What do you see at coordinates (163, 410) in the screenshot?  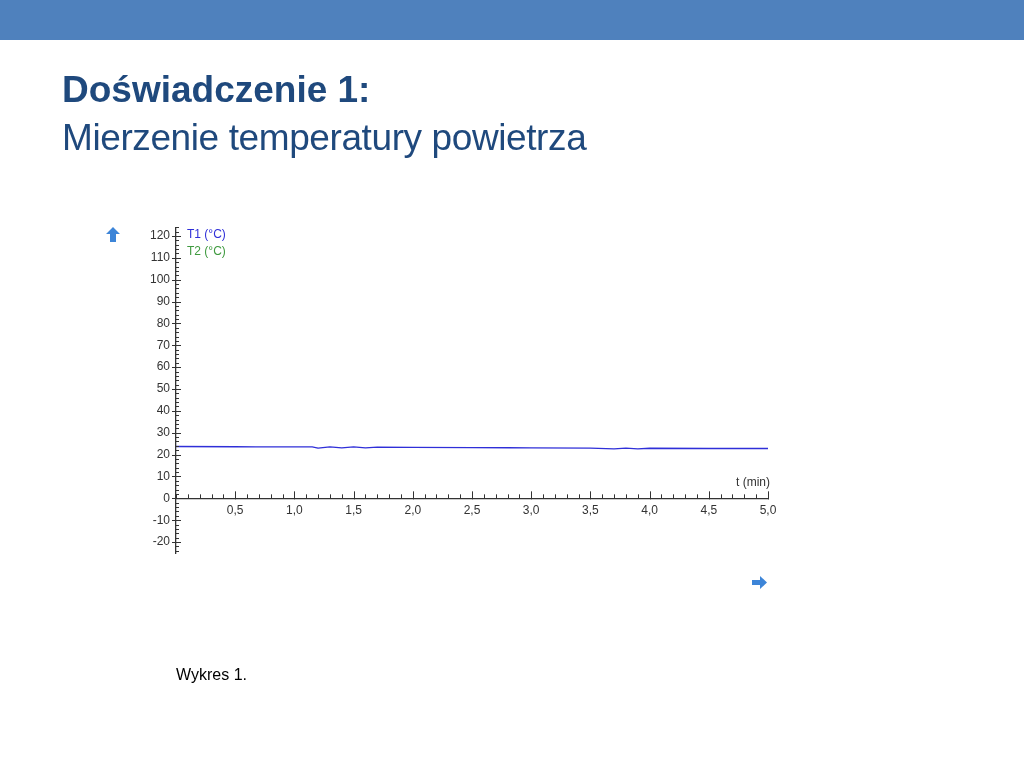 I see `y-tick-label: 40` at bounding box center [163, 410].